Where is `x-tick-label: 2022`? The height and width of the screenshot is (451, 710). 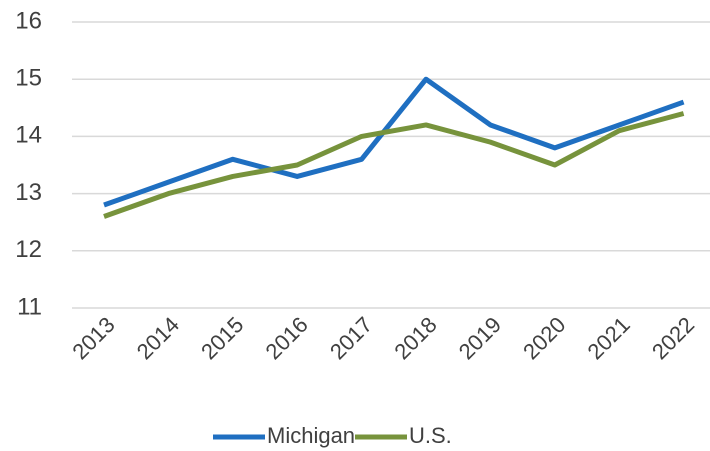 x-tick-label: 2022 is located at coordinates (673, 338).